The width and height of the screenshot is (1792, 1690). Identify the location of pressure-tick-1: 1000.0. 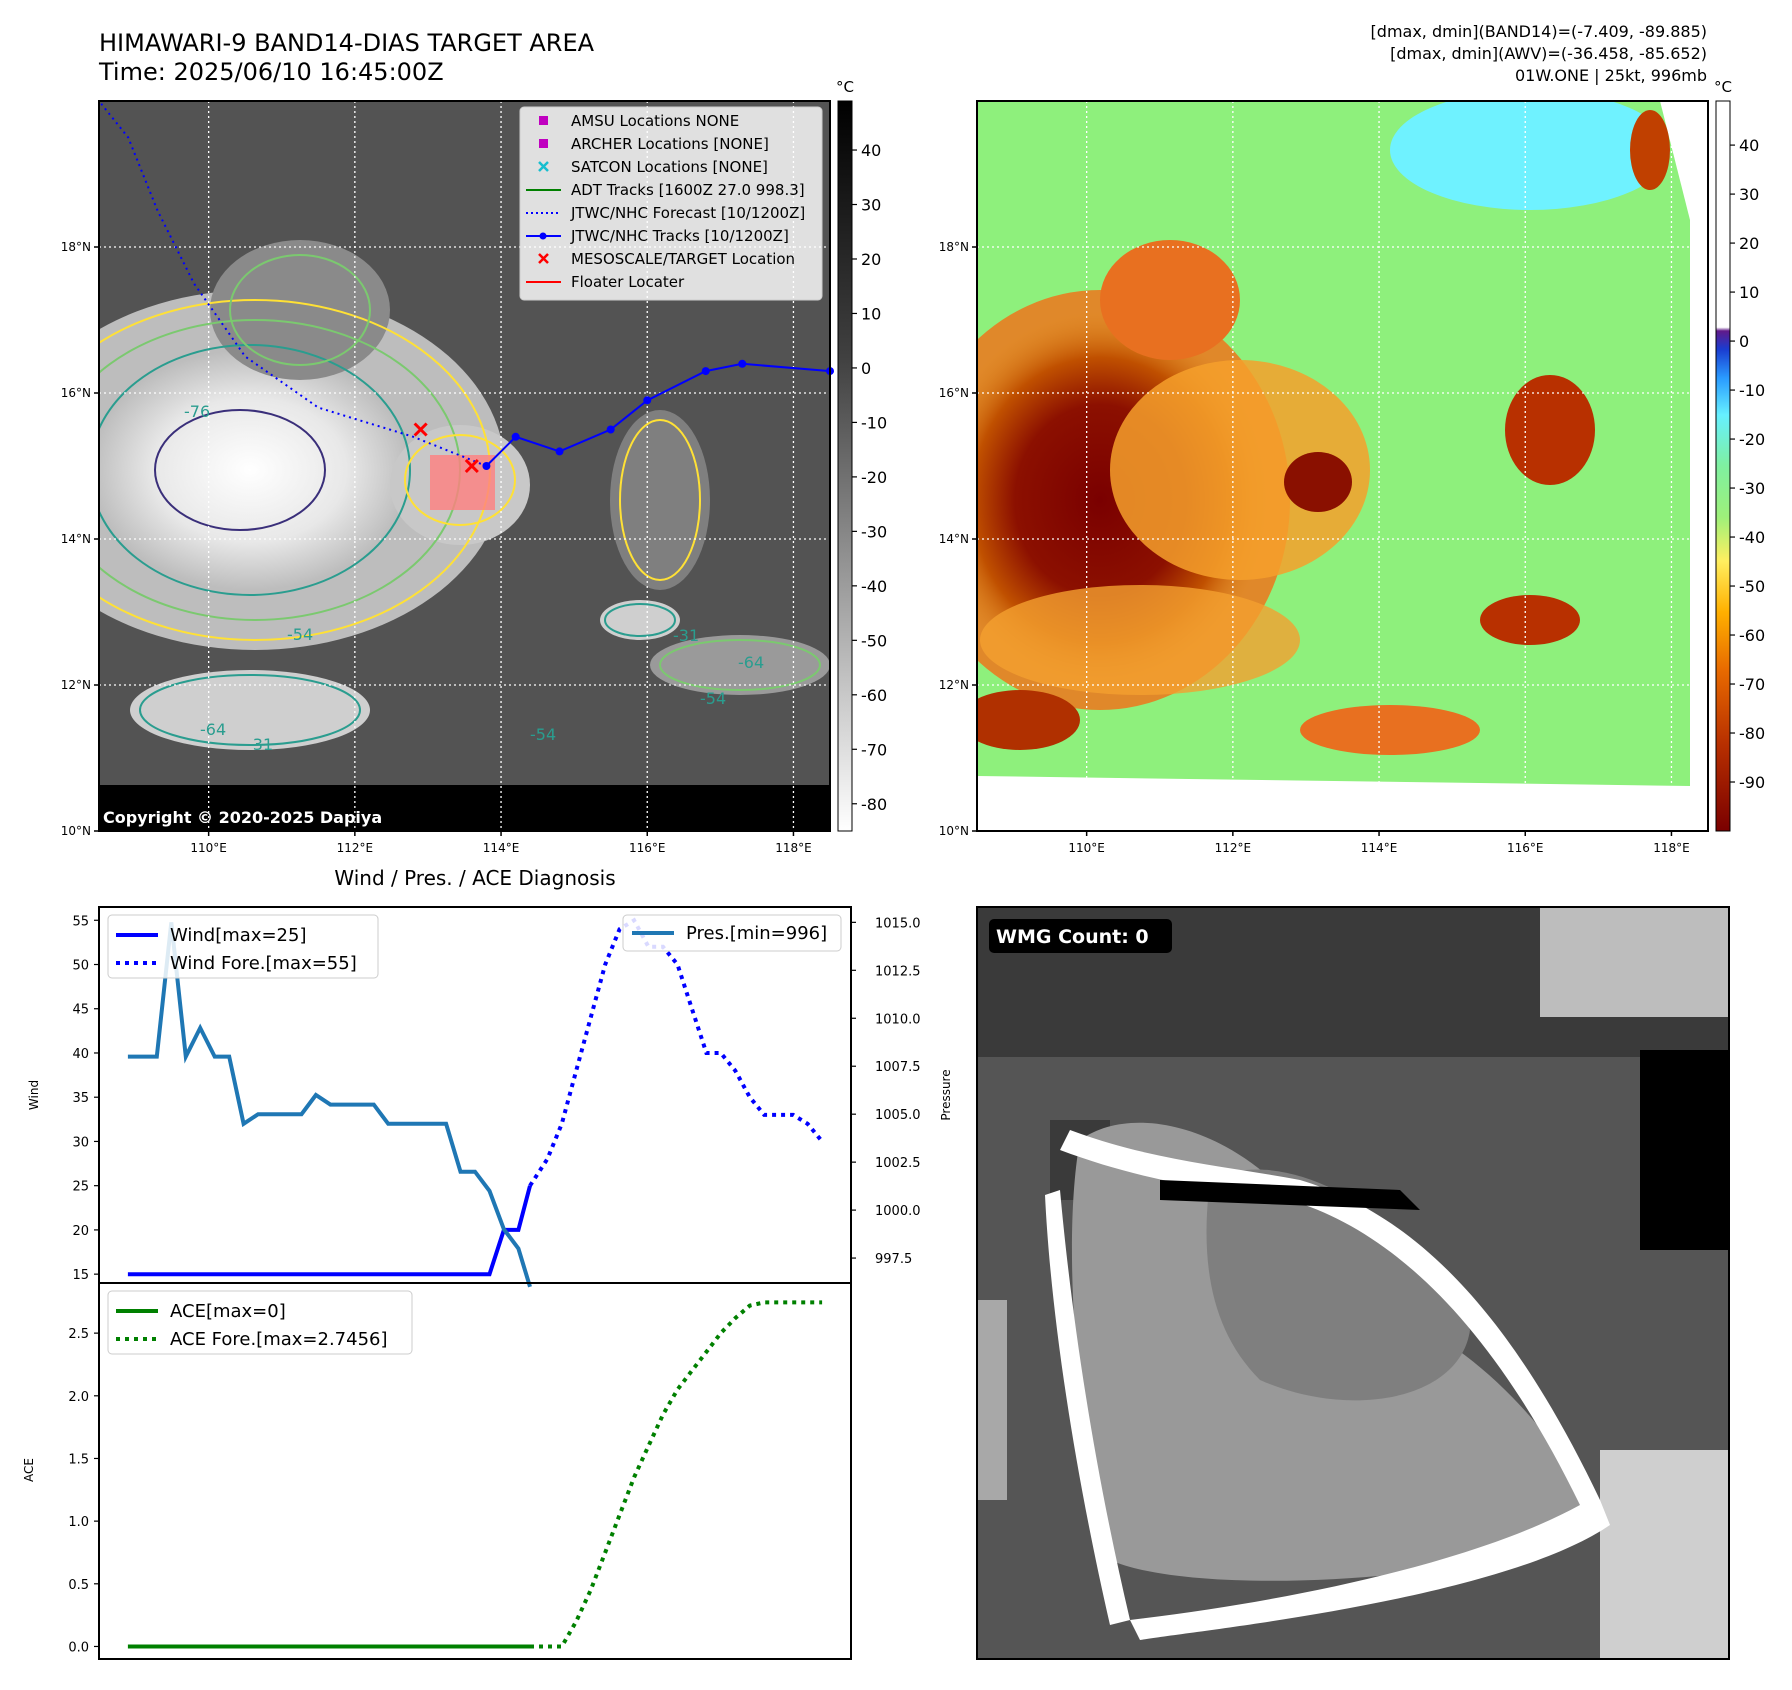
(898, 1211).